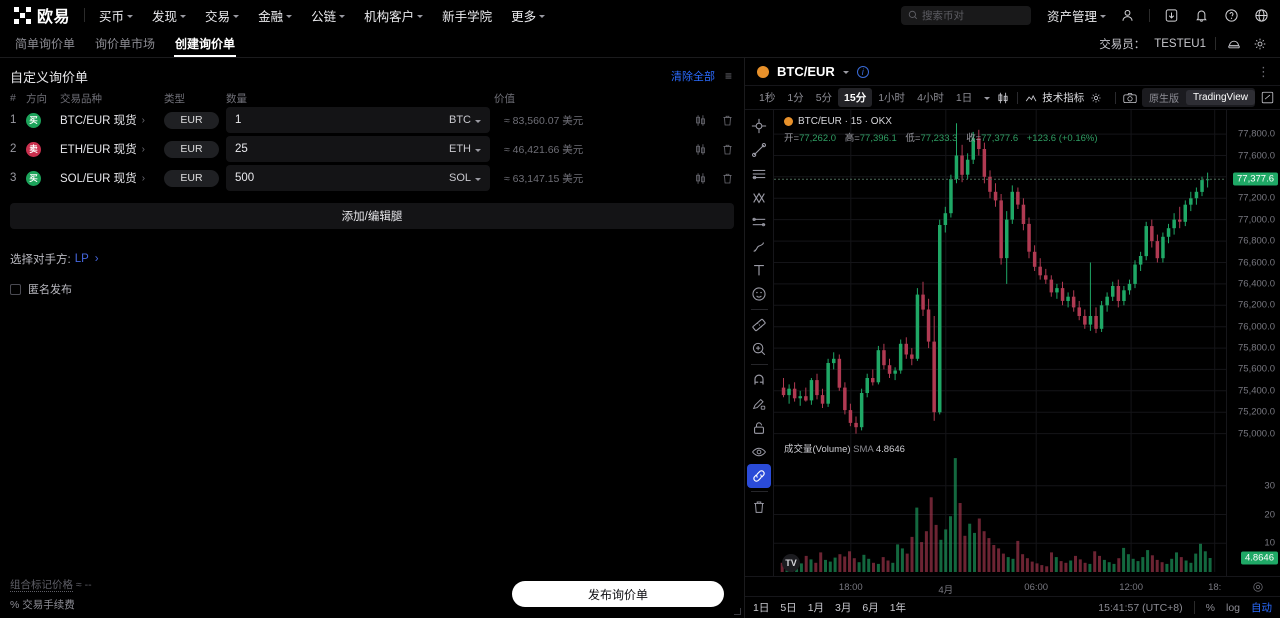  Describe the element at coordinates (761, 608) in the screenshot. I see `range-1d: 1日` at that location.